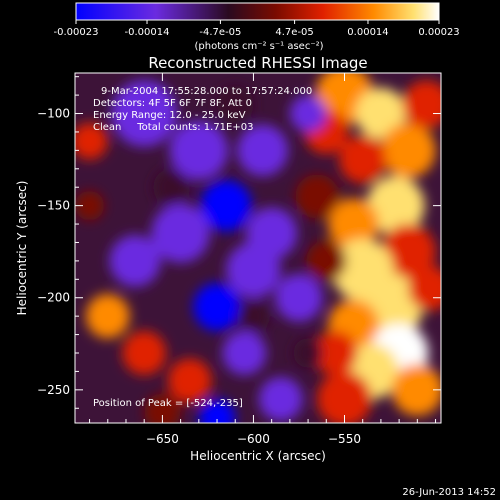  I want to click on y-tick-label: −100, so click(53, 114).